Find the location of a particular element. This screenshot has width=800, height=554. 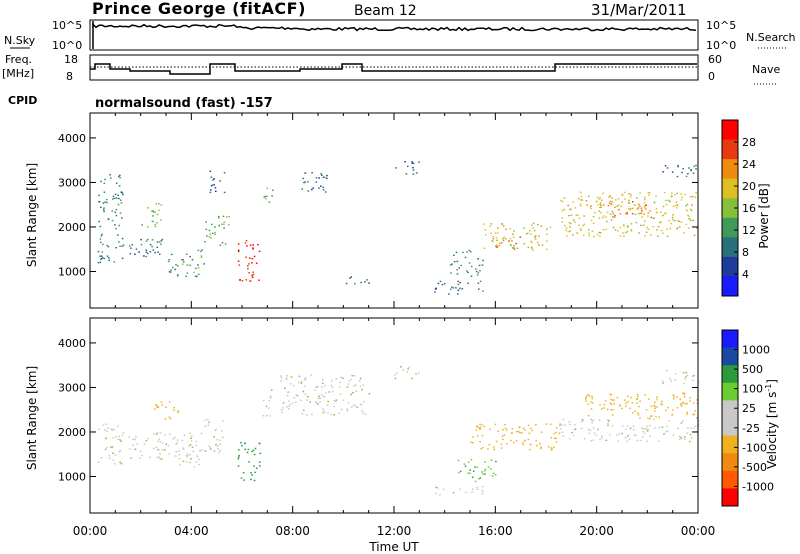

x-tick-label: 00:00 is located at coordinates (90, 531).